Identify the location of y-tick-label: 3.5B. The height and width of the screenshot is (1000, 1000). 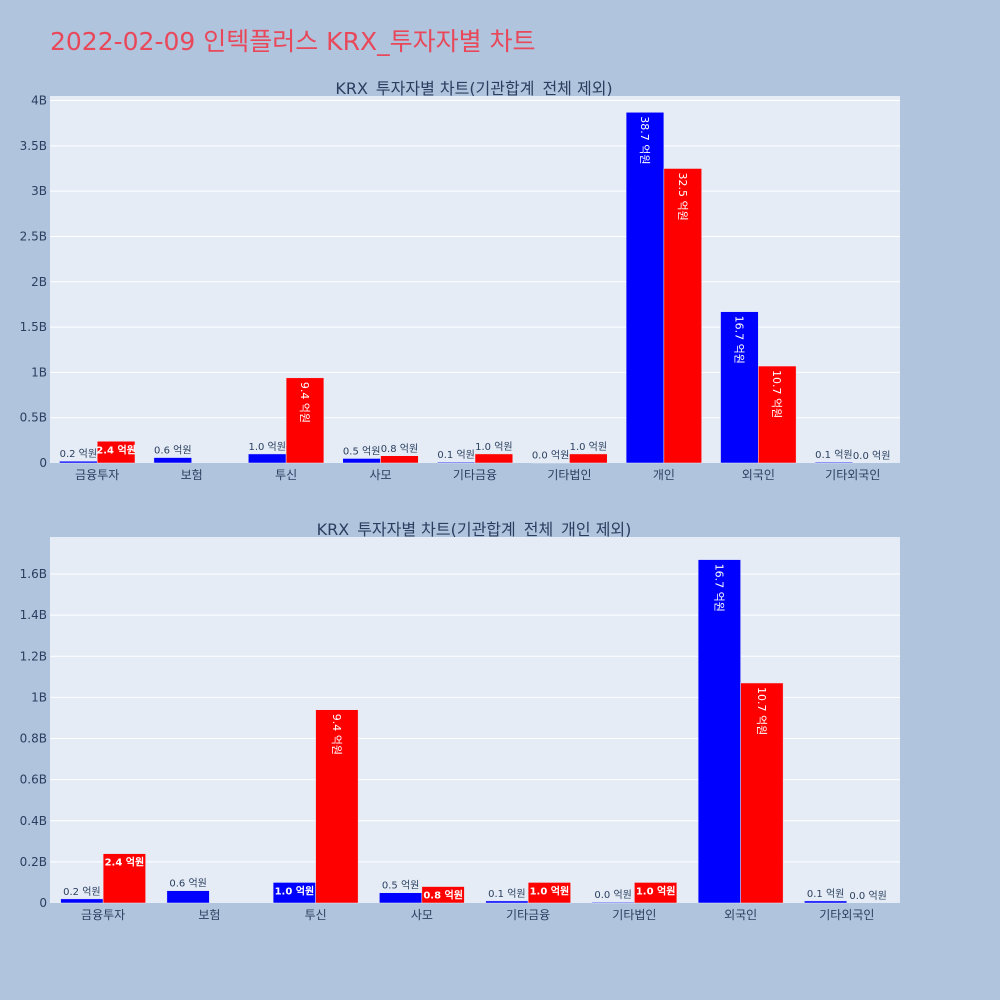
(33, 146).